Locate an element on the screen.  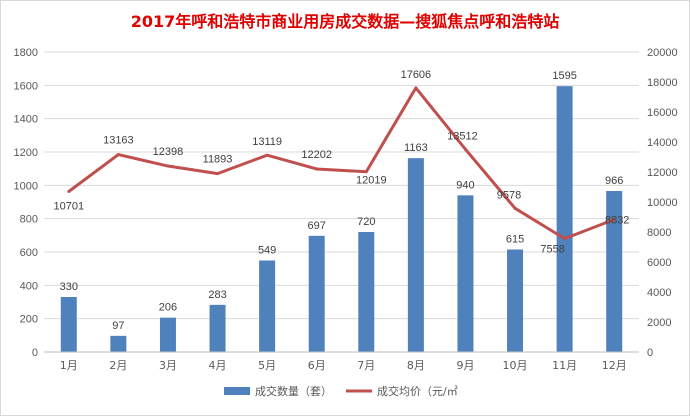
right-tick-label: 0 is located at coordinates (650, 353).